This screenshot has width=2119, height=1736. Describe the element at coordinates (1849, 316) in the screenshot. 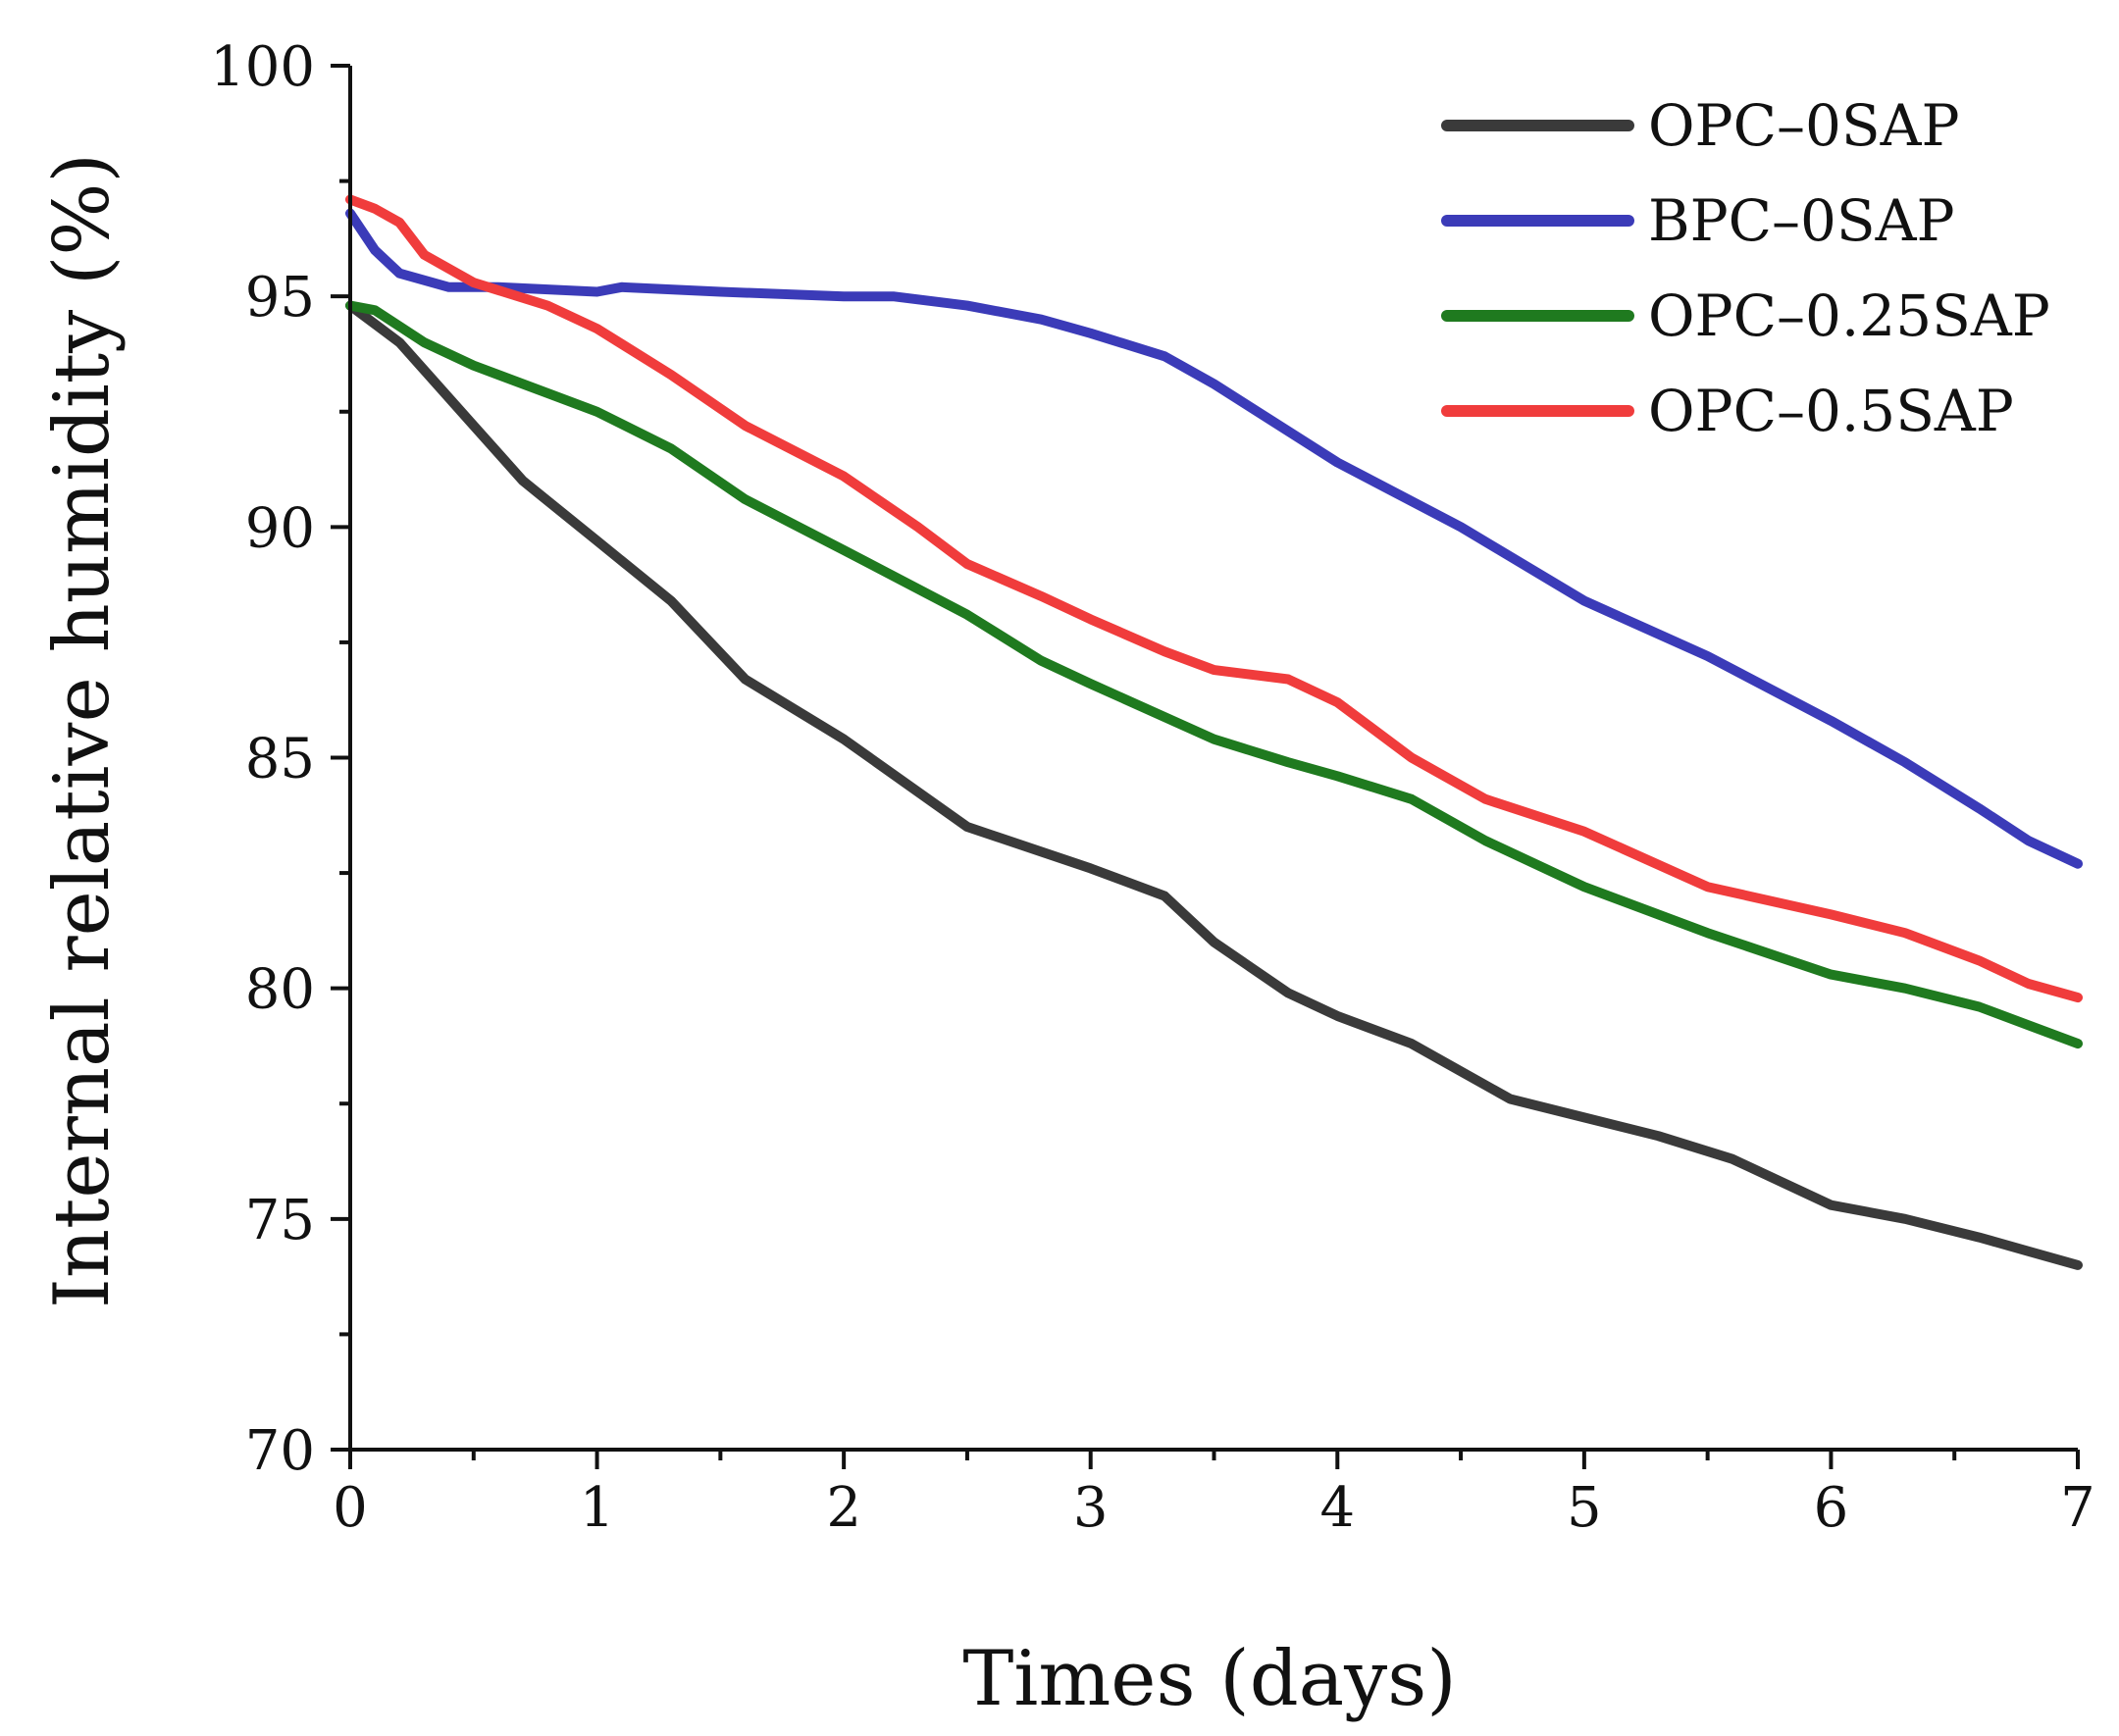

I see `legend-label-3: OPC–0.25SAP` at that location.